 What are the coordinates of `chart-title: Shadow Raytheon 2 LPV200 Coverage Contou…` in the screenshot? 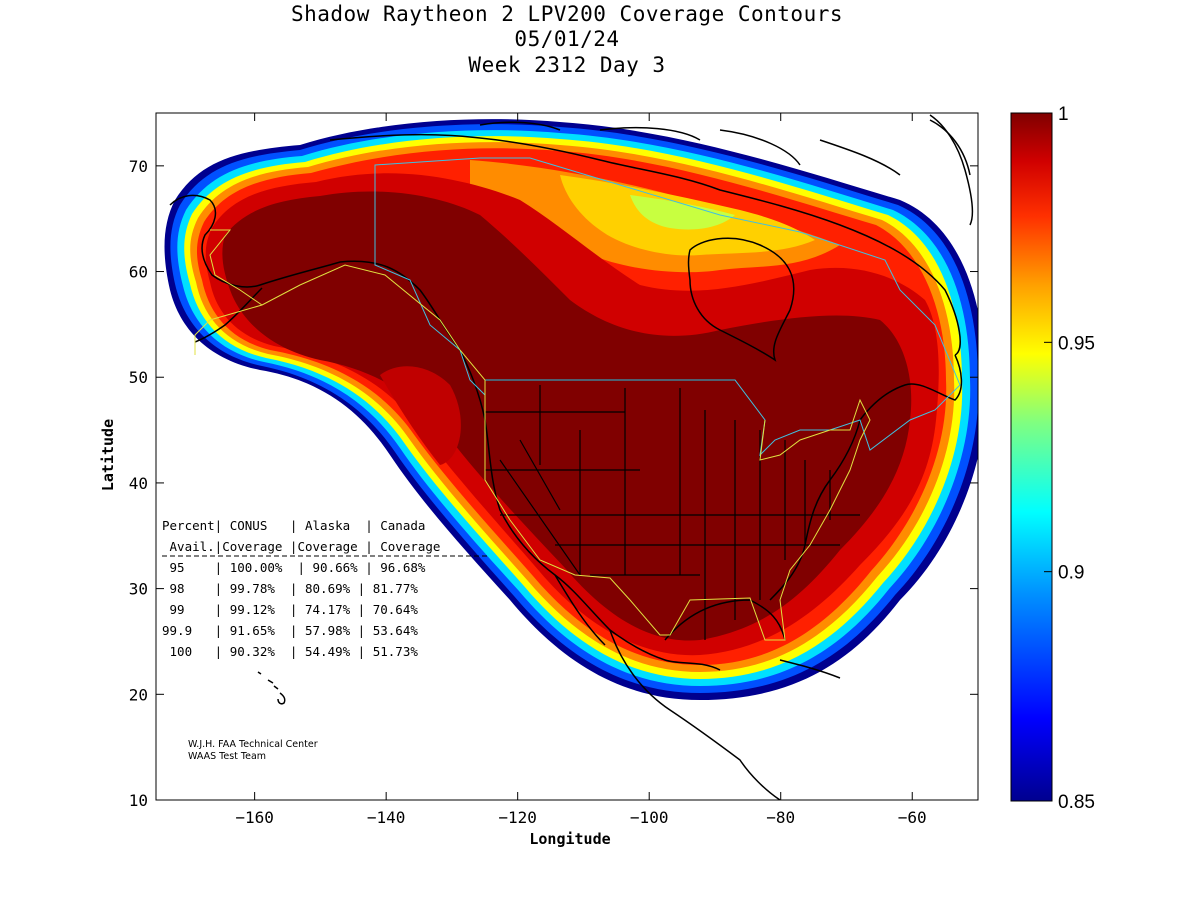 It's located at (566, 14).